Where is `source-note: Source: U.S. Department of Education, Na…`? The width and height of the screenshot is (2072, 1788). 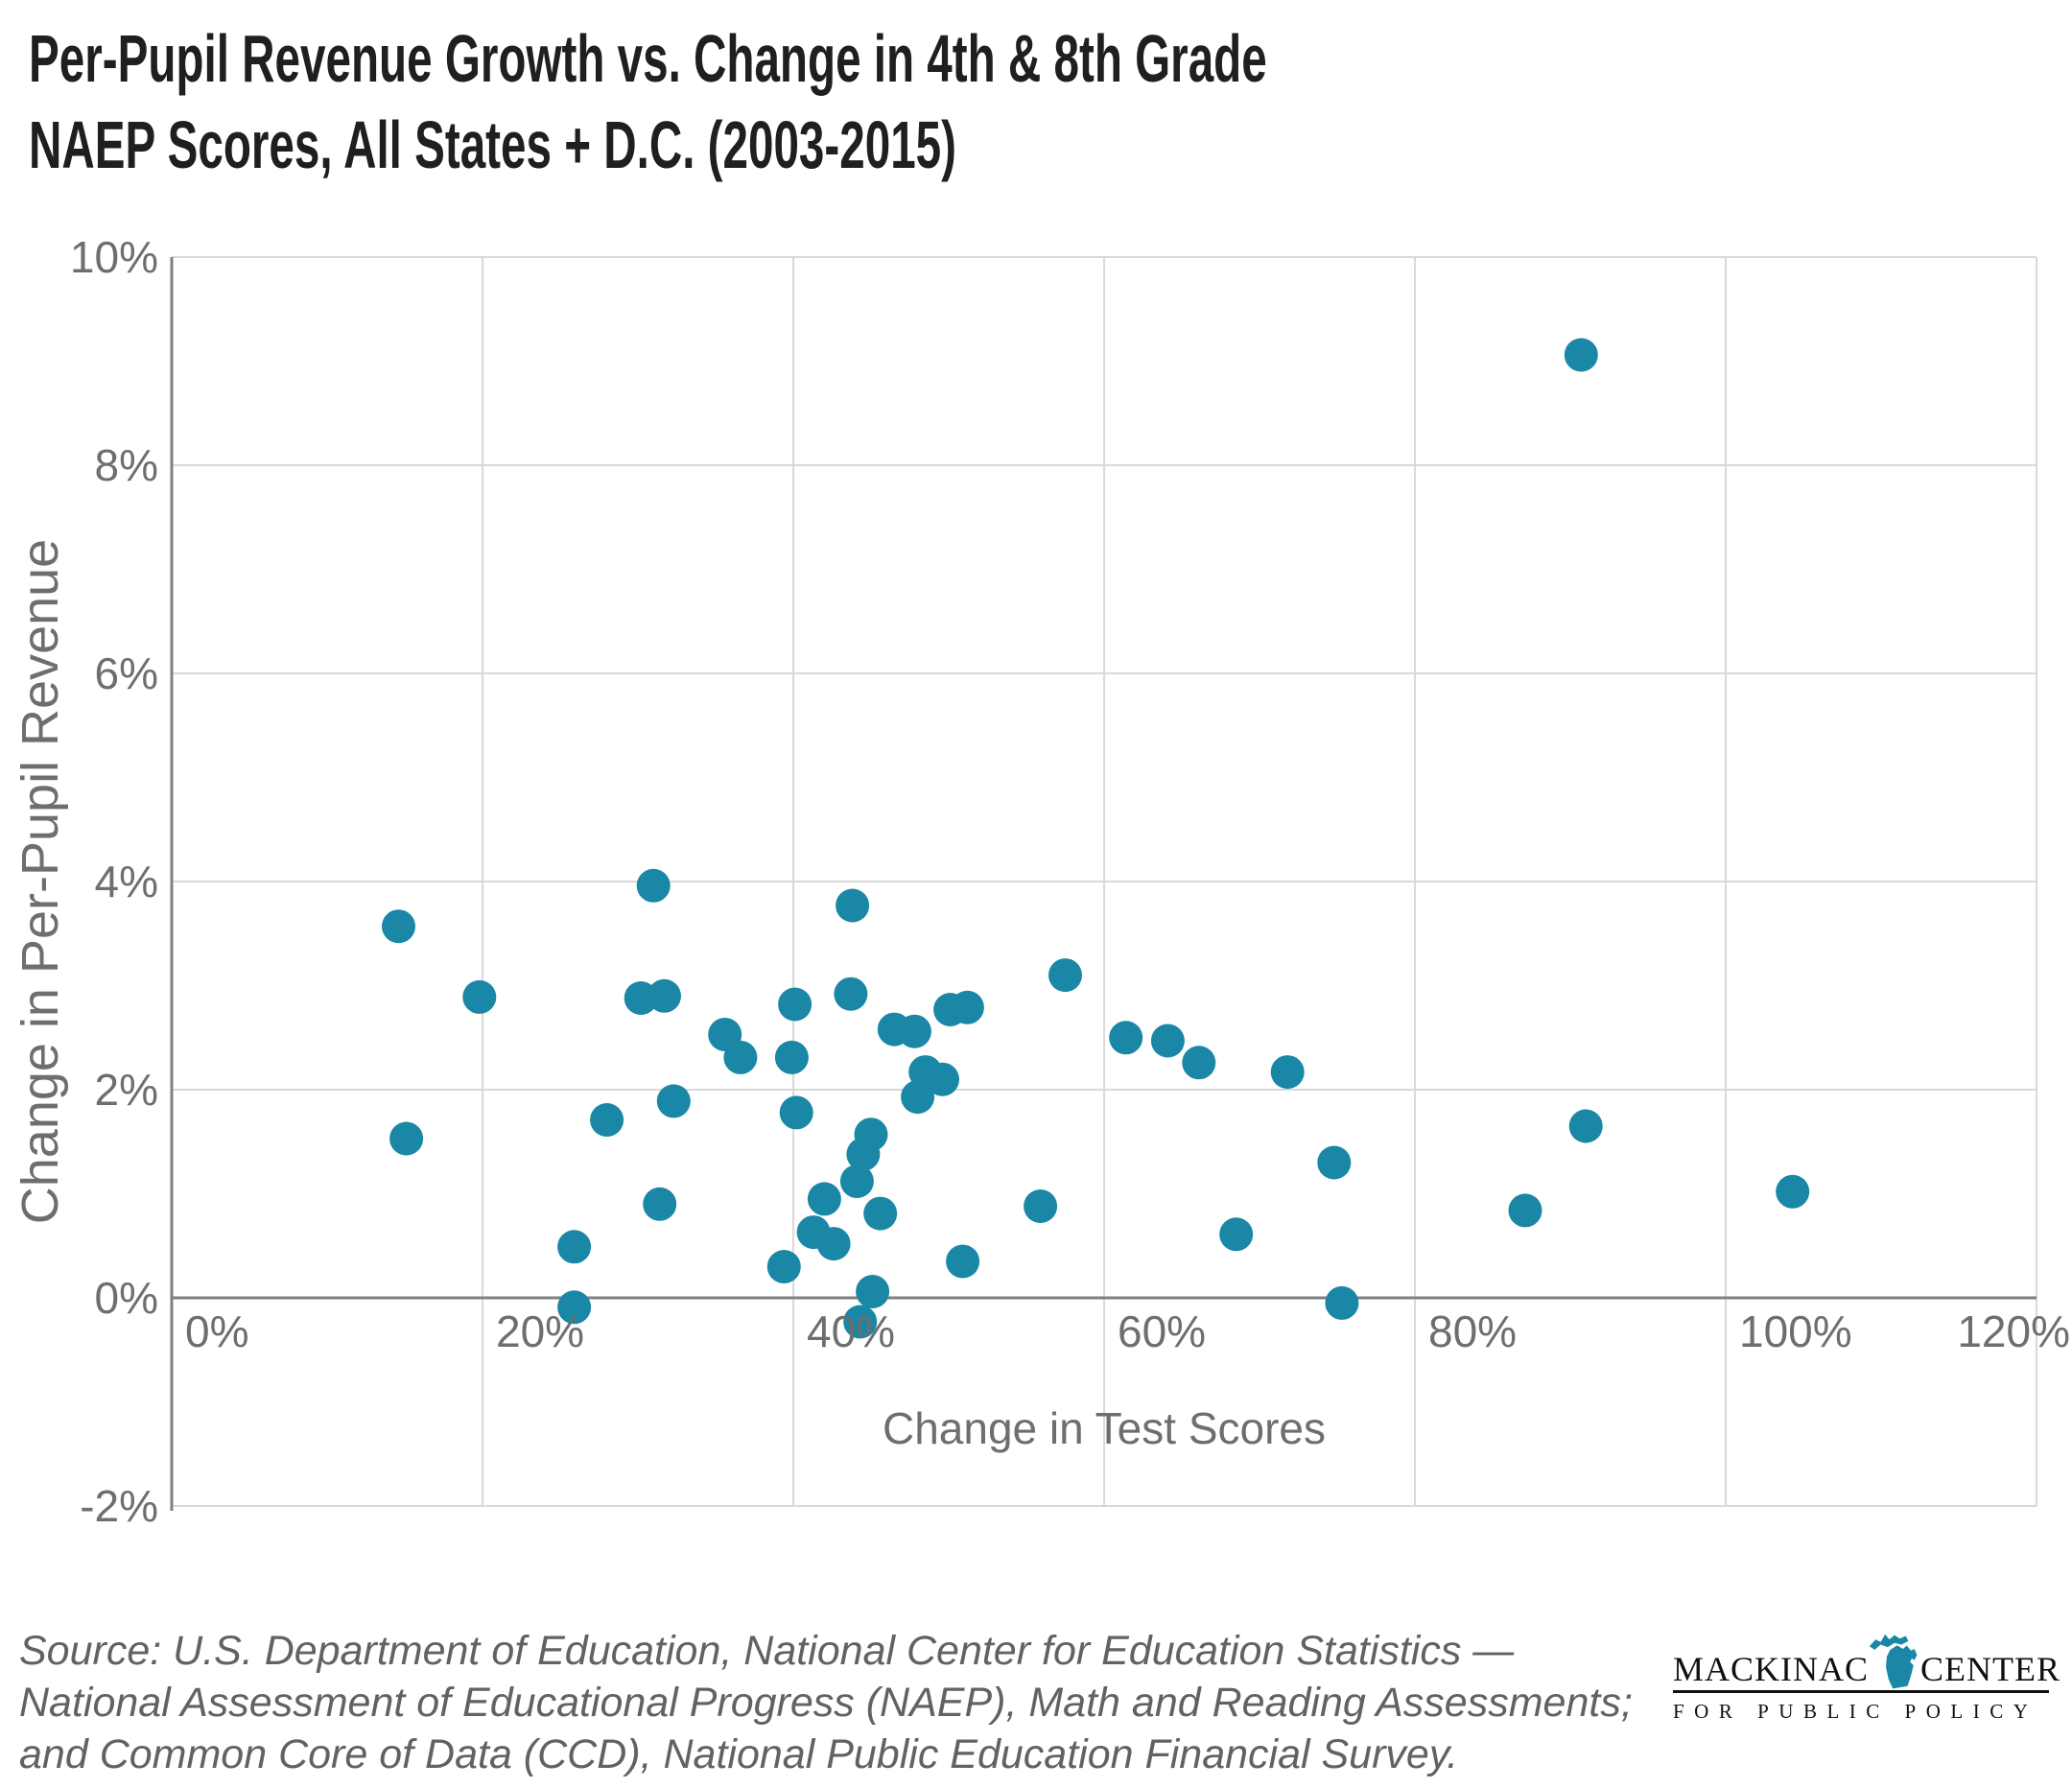 source-note: Source: U.S. Department of Education, Na… is located at coordinates (826, 1702).